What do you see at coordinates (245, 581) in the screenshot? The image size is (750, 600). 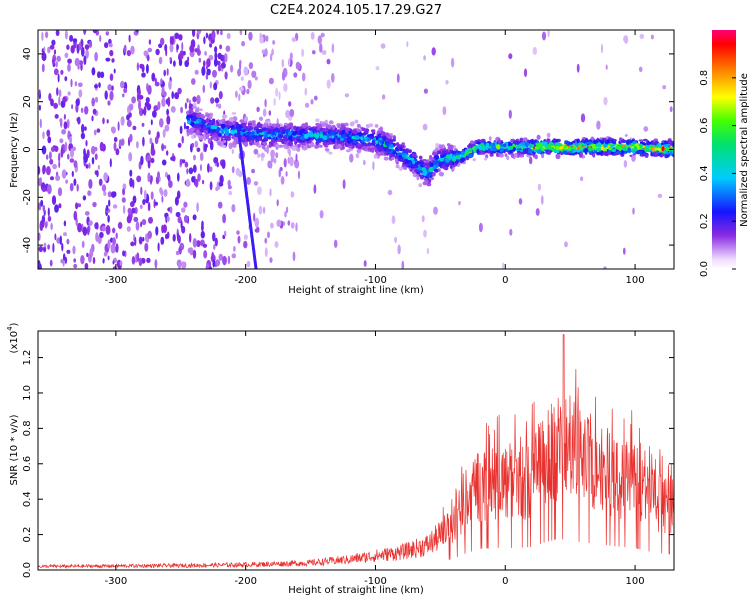 I see `x-tick-label: -200` at bounding box center [245, 581].